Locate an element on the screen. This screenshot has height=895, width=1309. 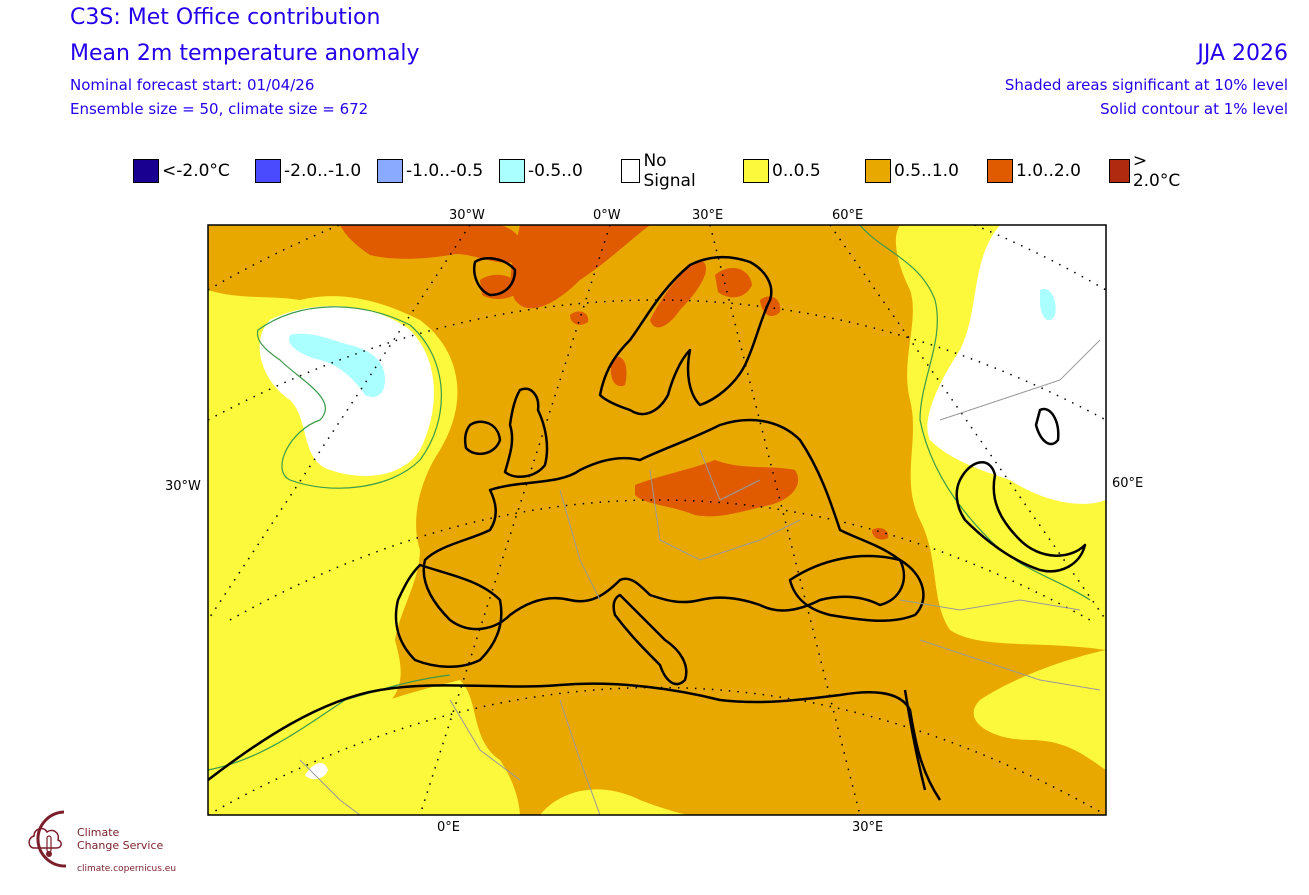
anomaly-region-nosignal-east is located at coordinates (1016, 364).